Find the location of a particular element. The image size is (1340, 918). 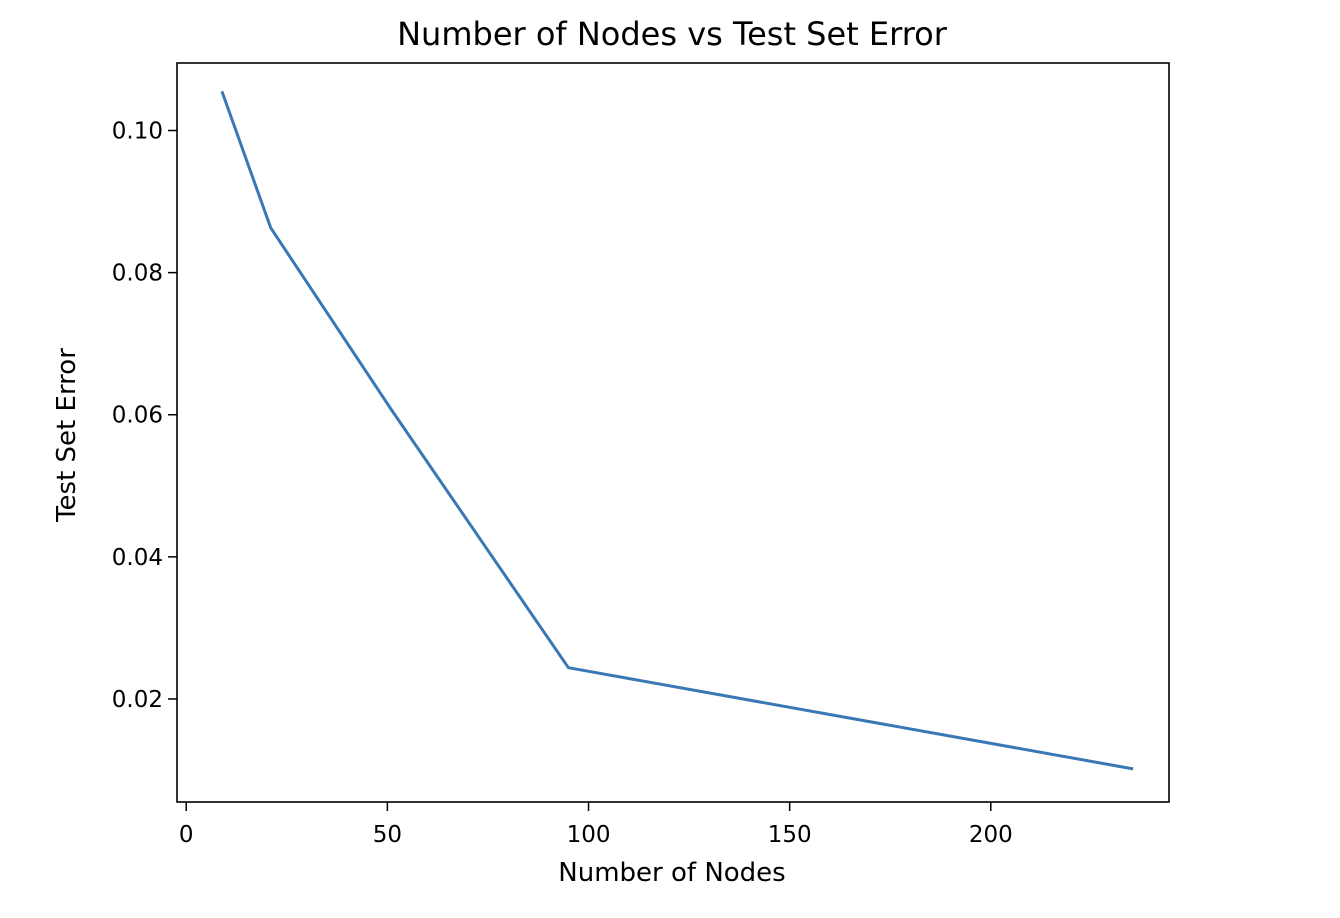

y-axis-label: Test Set Error is located at coordinates (67, 435).